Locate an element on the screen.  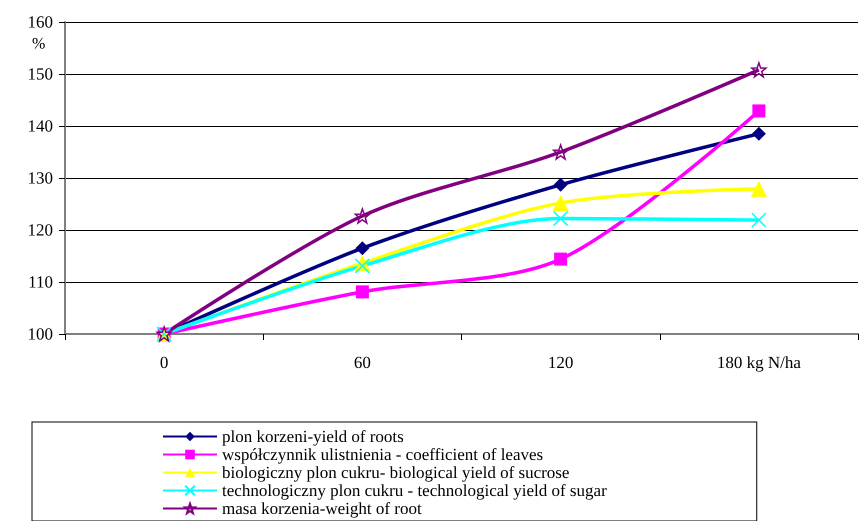
y-tick-label: 150 is located at coordinates (40, 74).